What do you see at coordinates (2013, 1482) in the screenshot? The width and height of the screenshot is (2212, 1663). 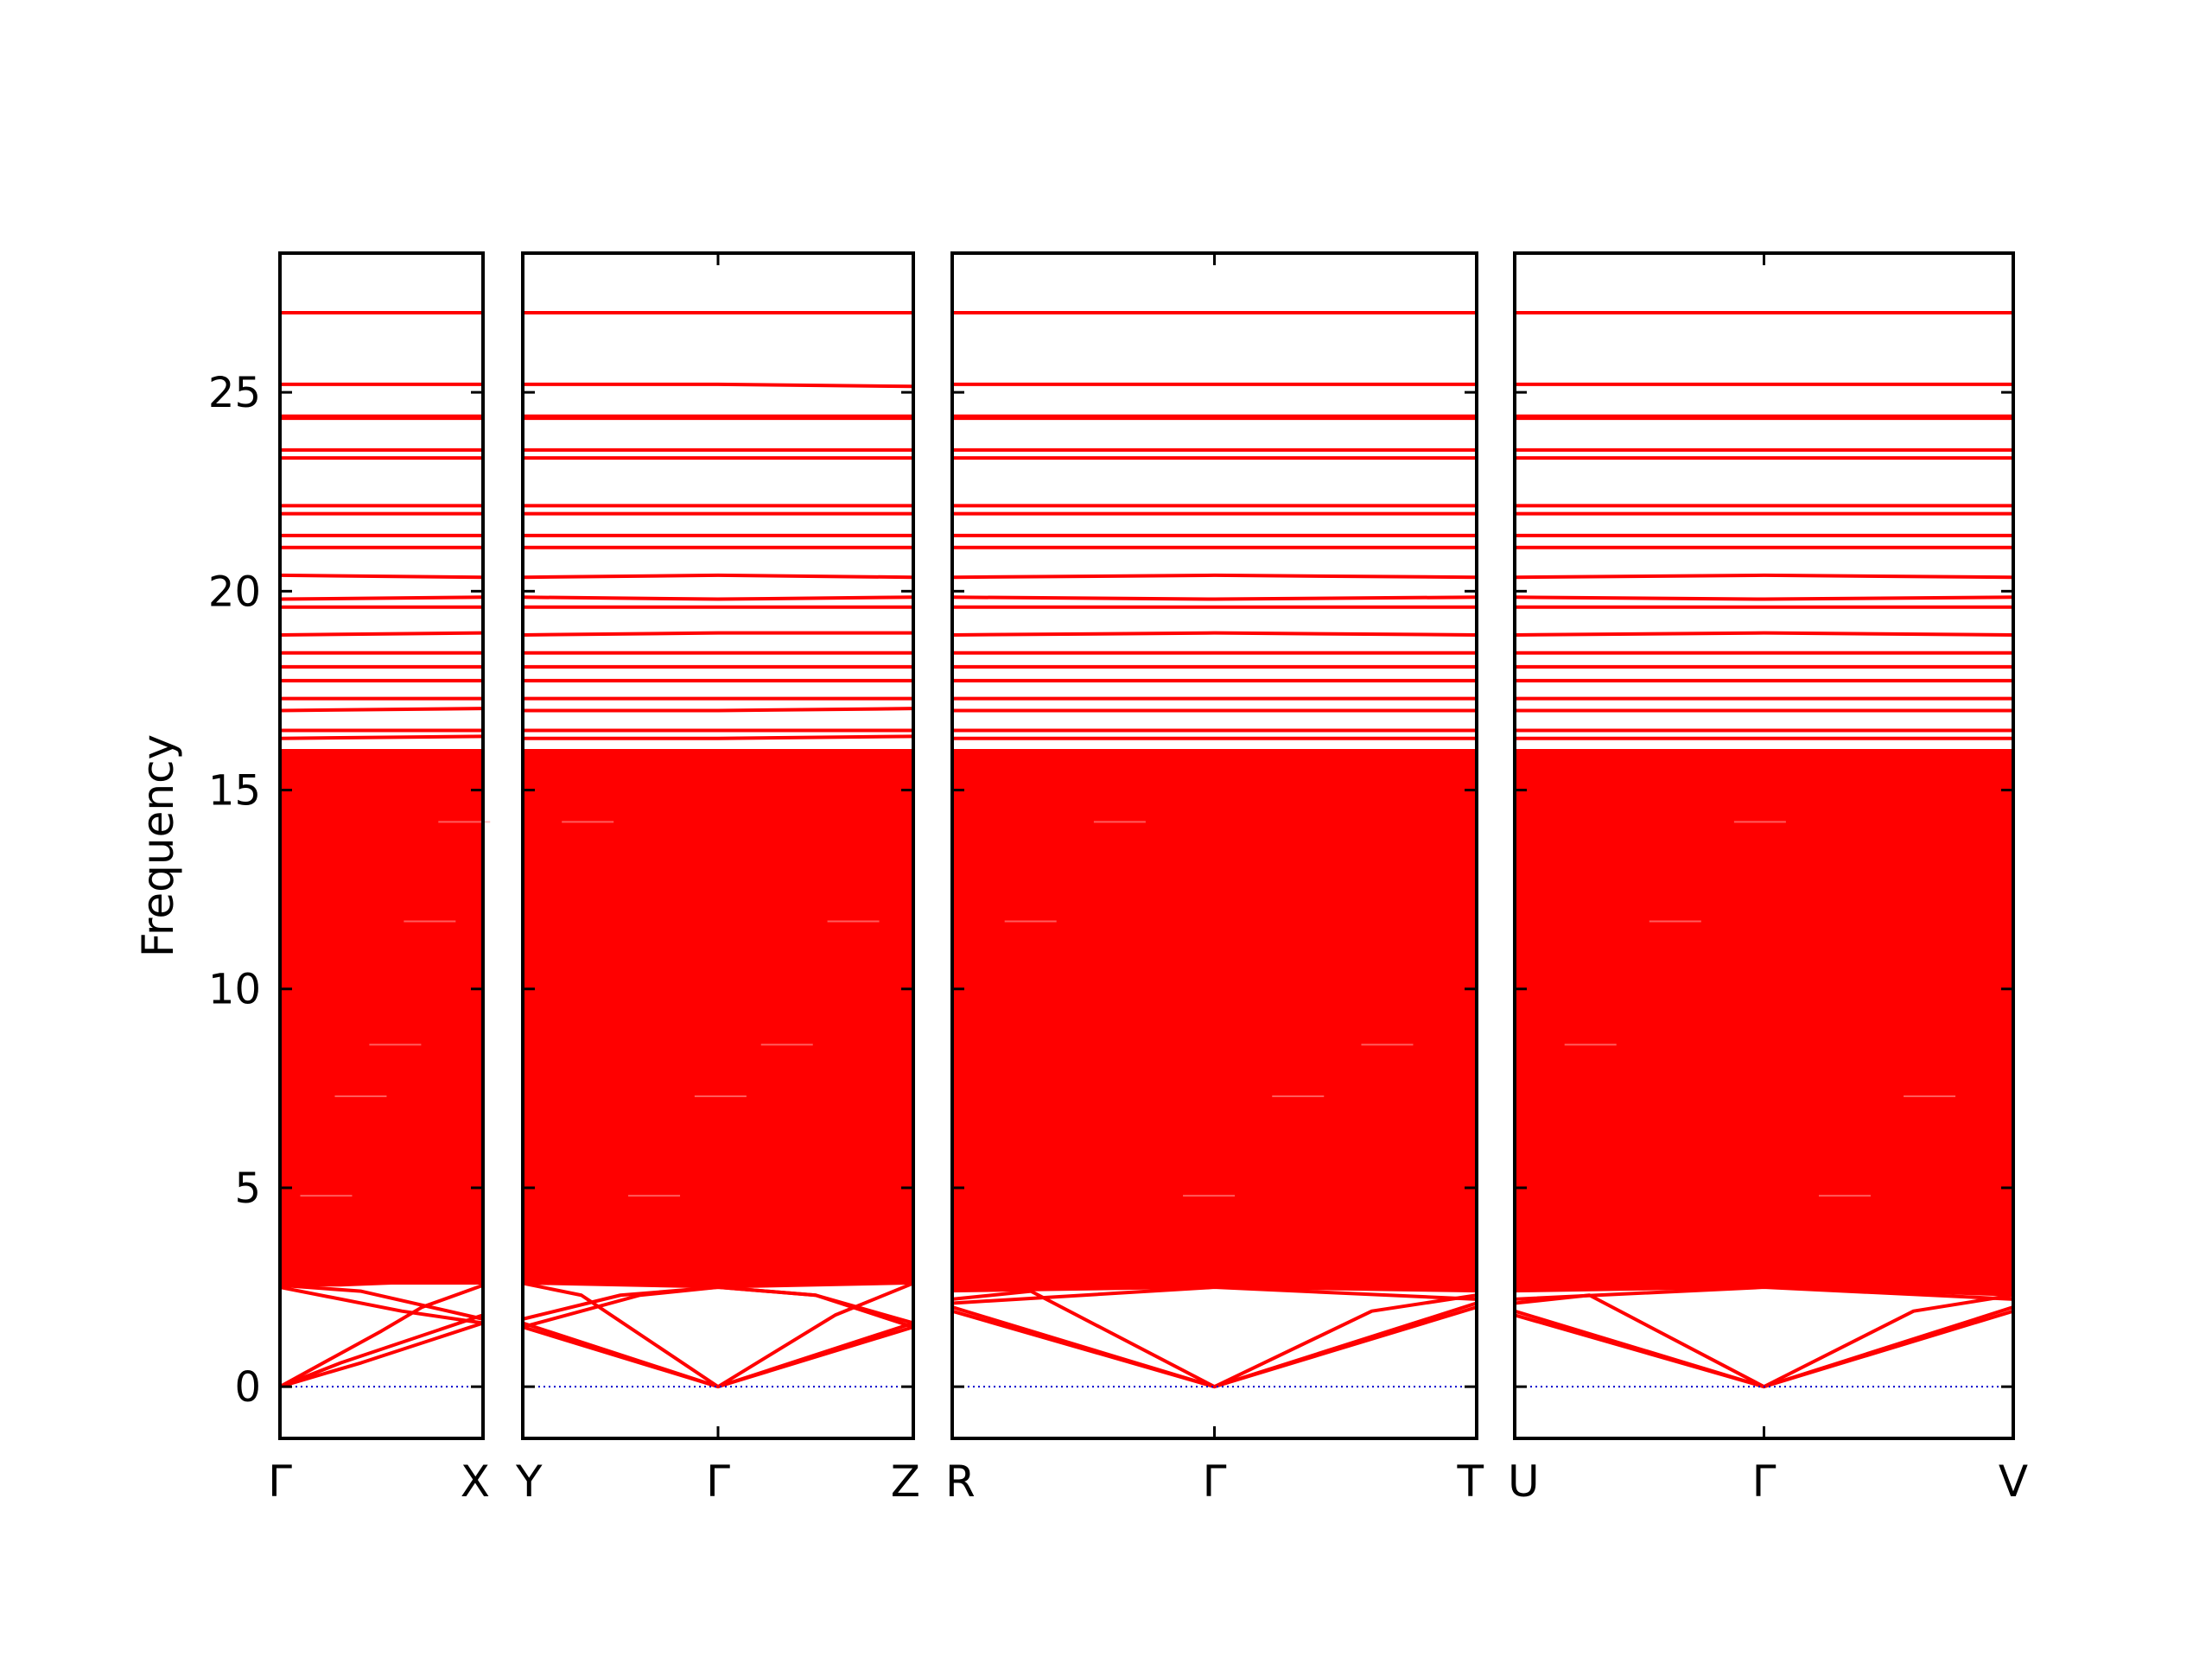 I see `x-tick-label: V` at bounding box center [2013, 1482].